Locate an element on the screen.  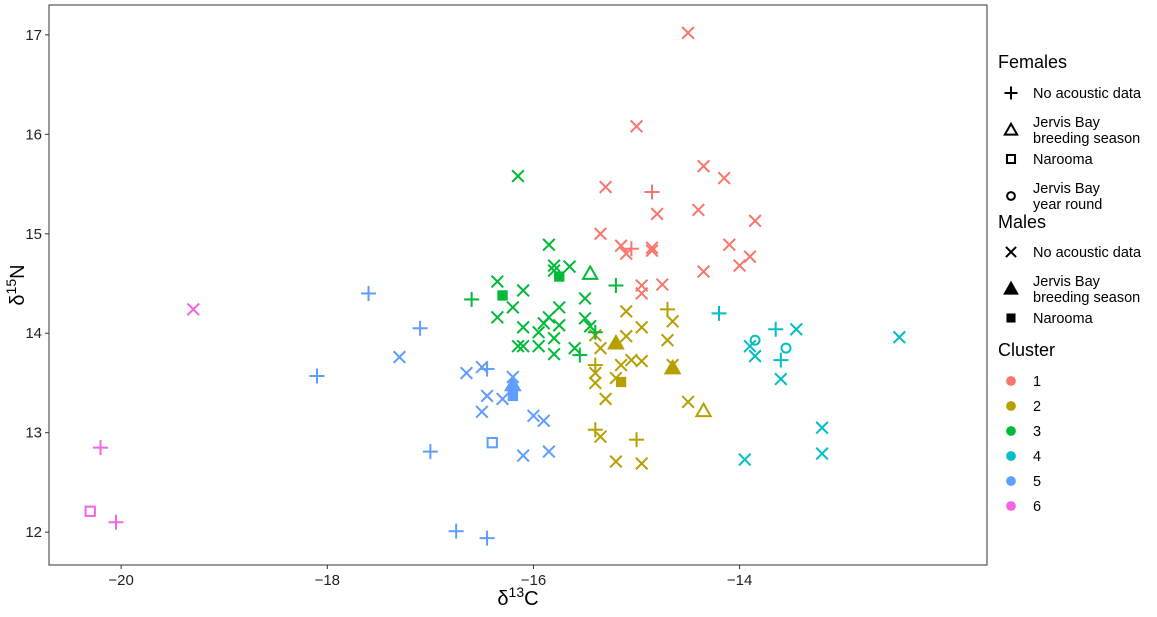
x-tick-label: −20 is located at coordinates (120, 580).